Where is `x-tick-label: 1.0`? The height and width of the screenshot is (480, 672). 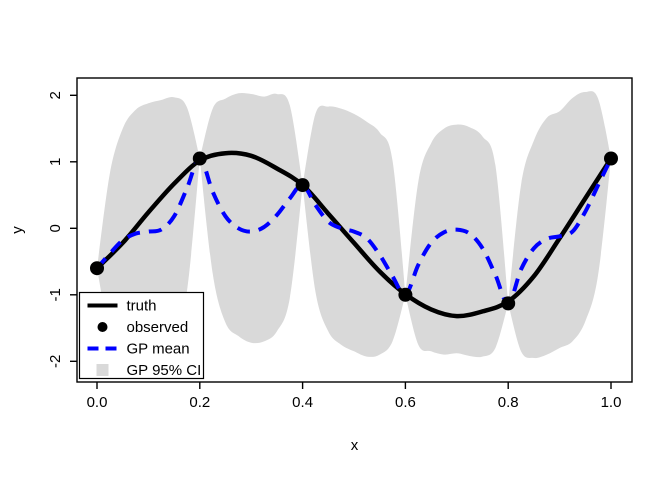 x-tick-label: 1.0 is located at coordinates (611, 402).